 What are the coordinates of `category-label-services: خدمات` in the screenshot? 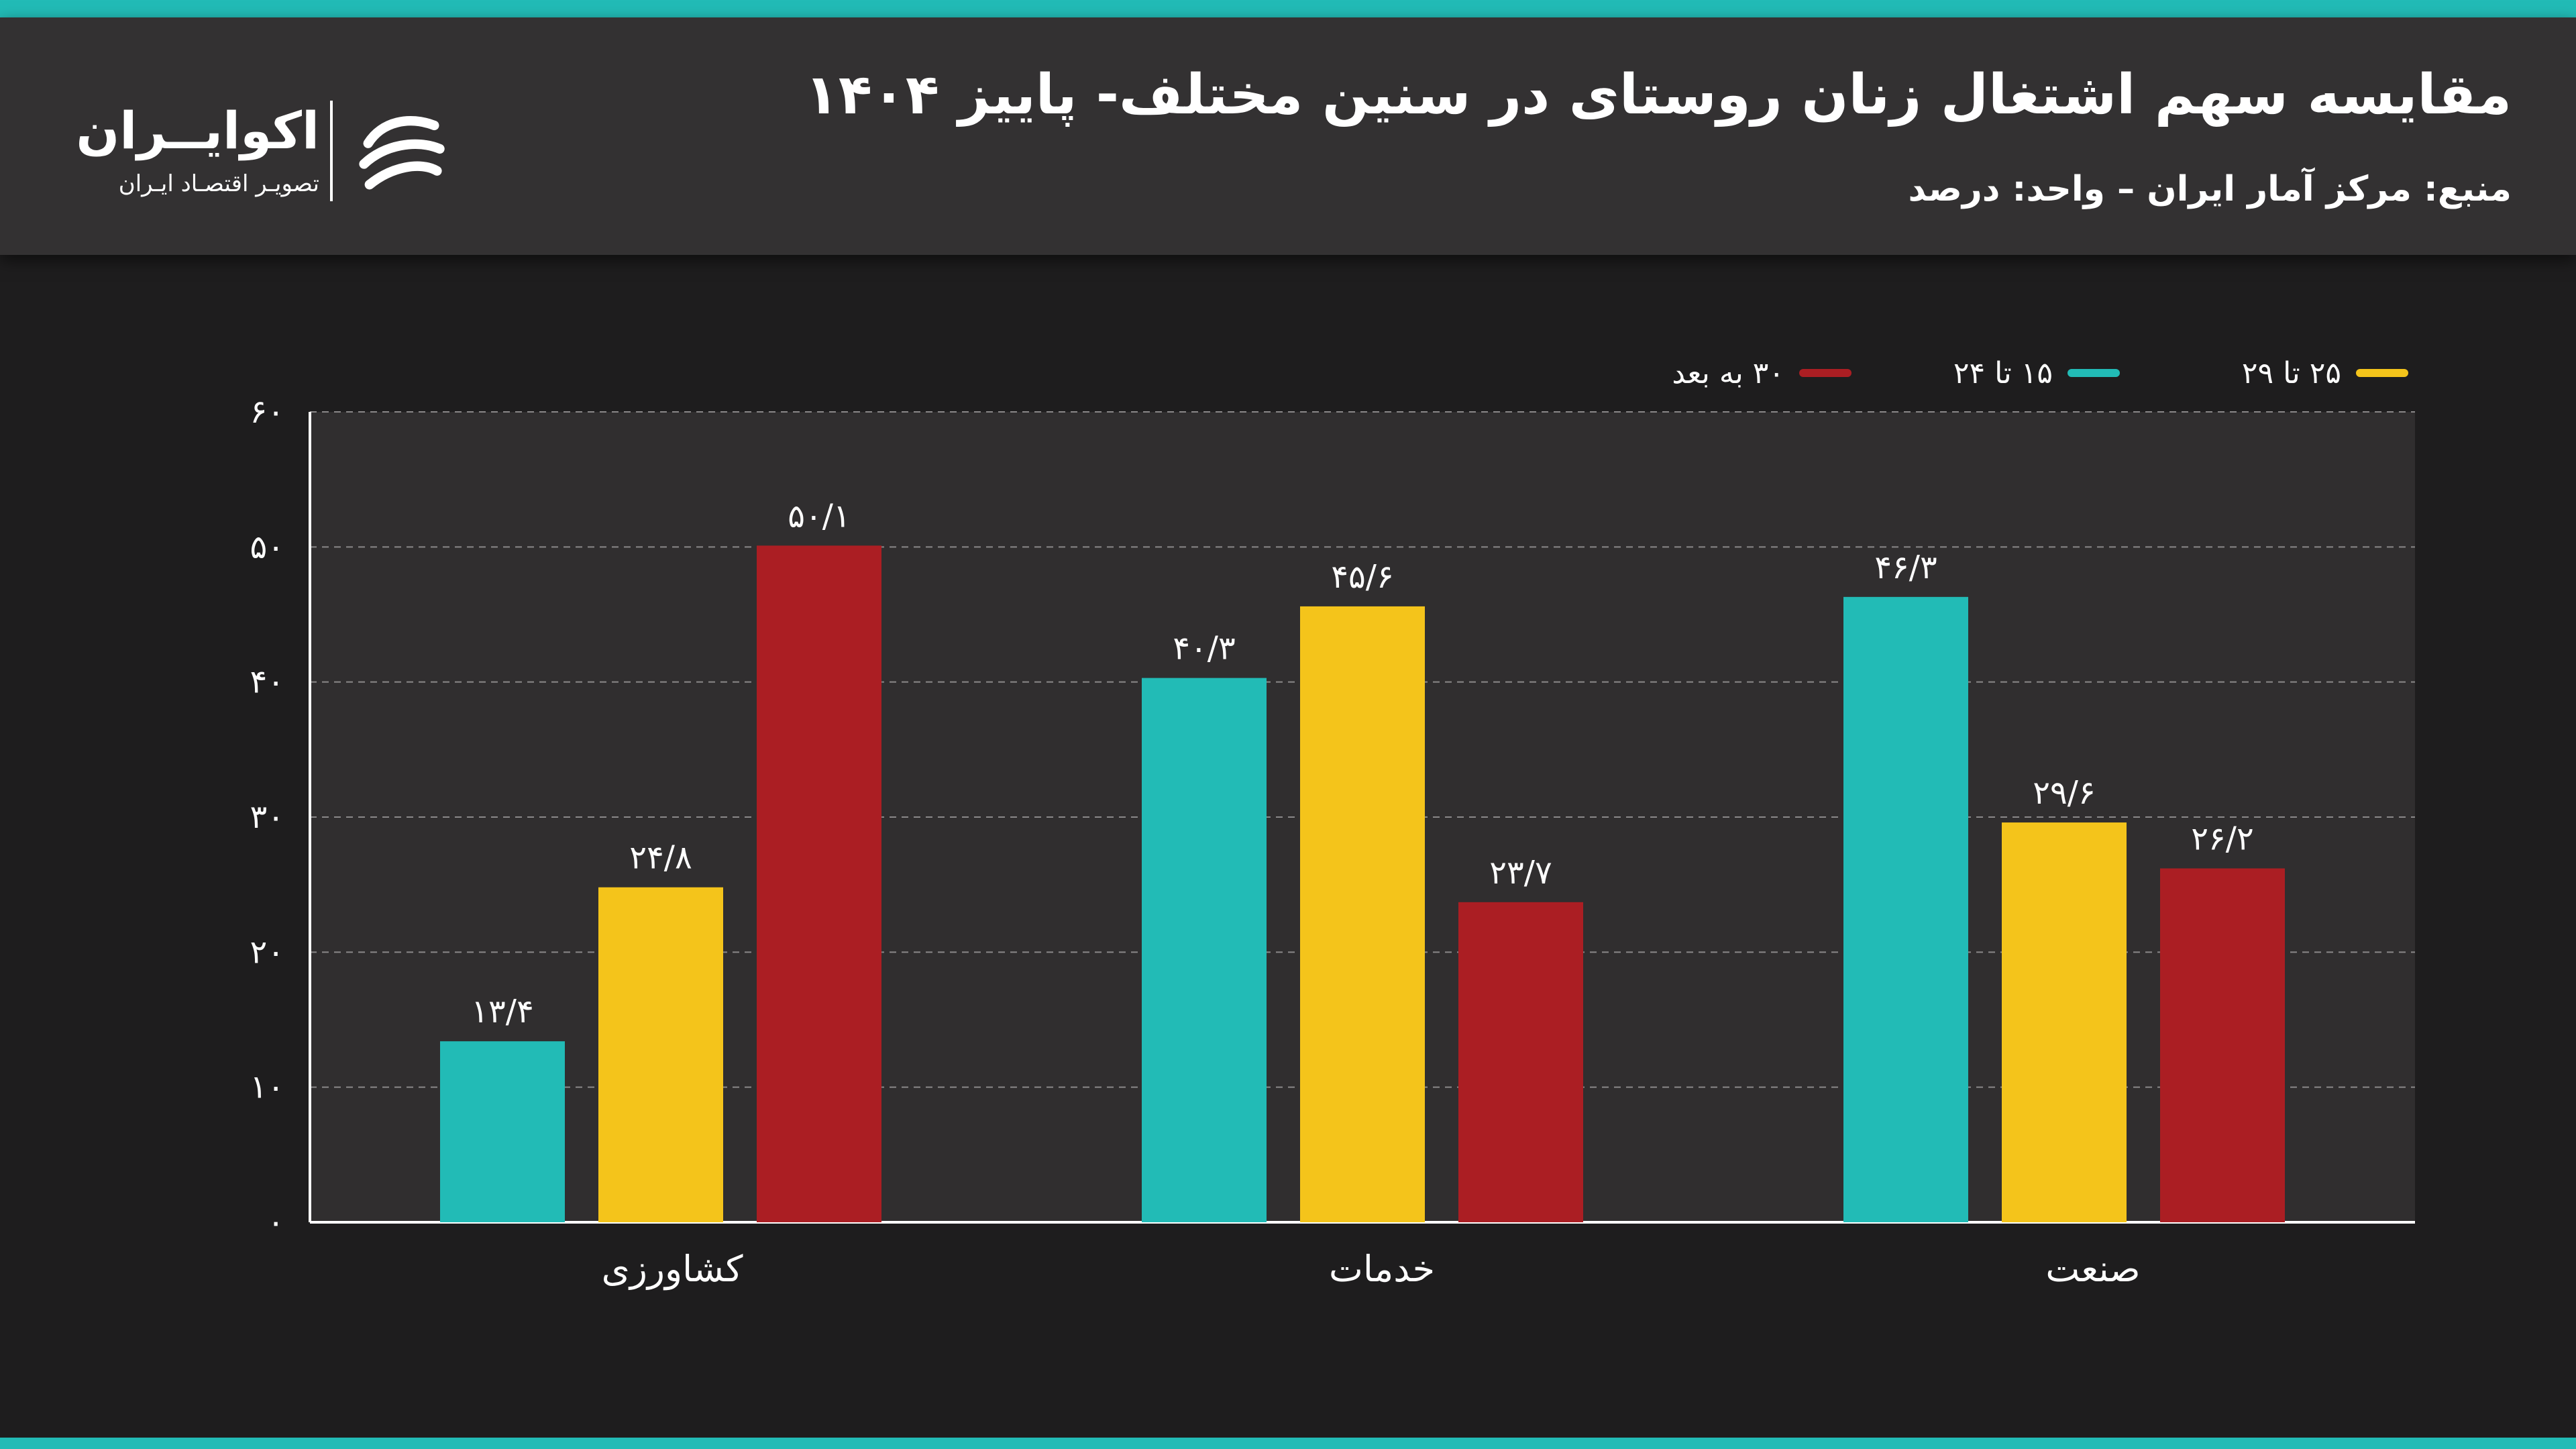 It's located at (1382, 1269).